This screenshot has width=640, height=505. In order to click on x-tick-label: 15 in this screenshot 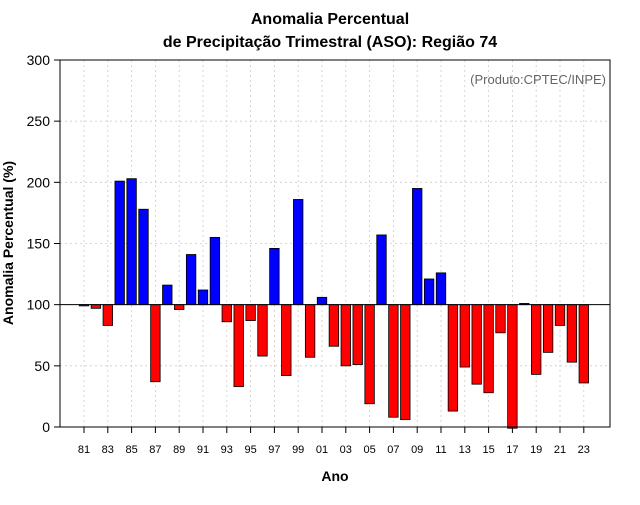, I will do `click(488, 450)`.